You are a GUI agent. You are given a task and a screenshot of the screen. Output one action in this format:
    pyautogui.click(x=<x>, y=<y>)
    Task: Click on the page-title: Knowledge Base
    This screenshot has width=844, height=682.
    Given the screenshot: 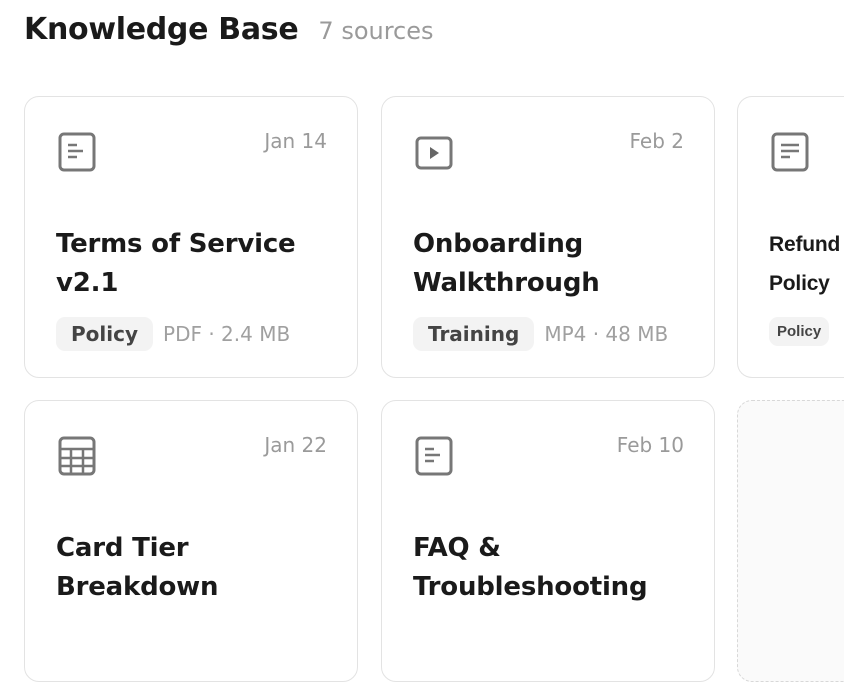 What is the action you would take?
    pyautogui.click(x=161, y=29)
    